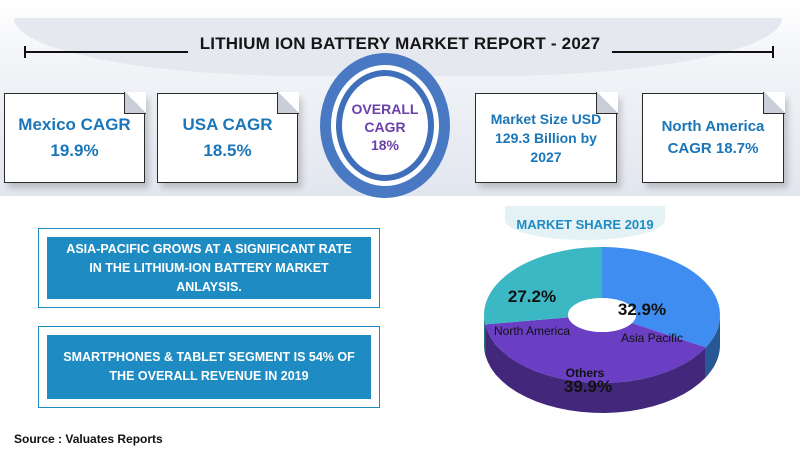 The height and width of the screenshot is (450, 800). I want to click on usa-cagr-text: USA CAGR 18.5%, so click(227, 137).